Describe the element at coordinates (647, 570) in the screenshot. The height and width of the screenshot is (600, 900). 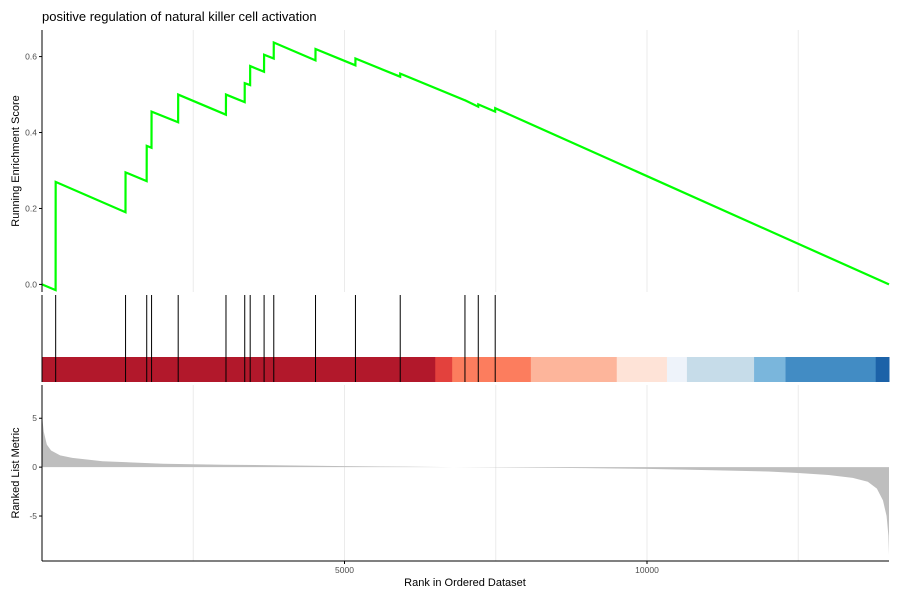
I see `x-tick-label: 10000` at that location.